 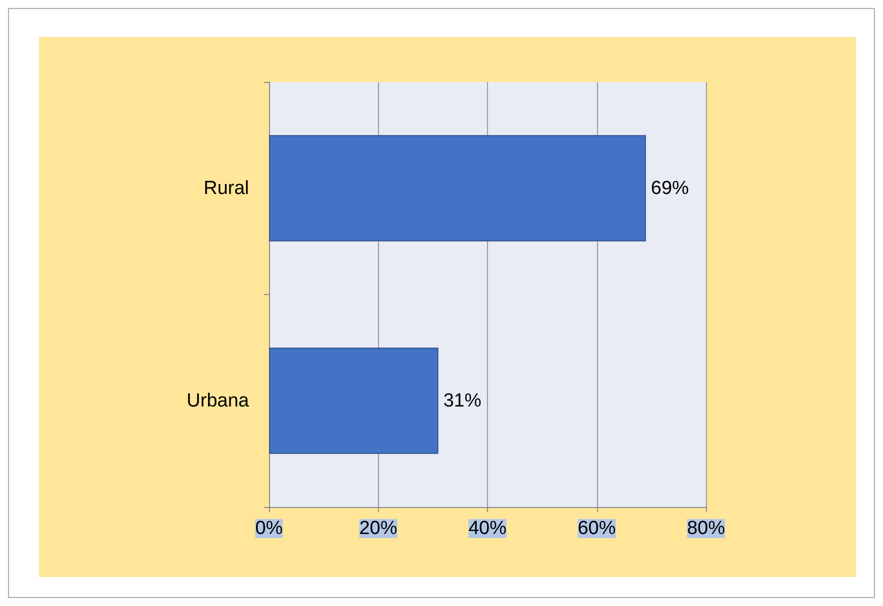 I want to click on x-tick-label: 0%, so click(x=269, y=528).